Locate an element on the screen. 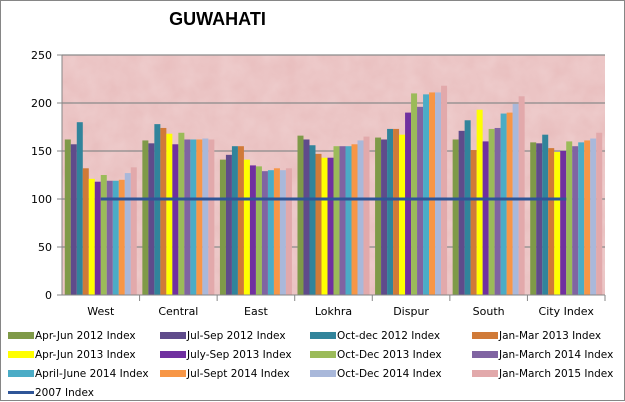 This screenshot has height=402, width=625. legend-item: 2007 Index is located at coordinates (51, 393).